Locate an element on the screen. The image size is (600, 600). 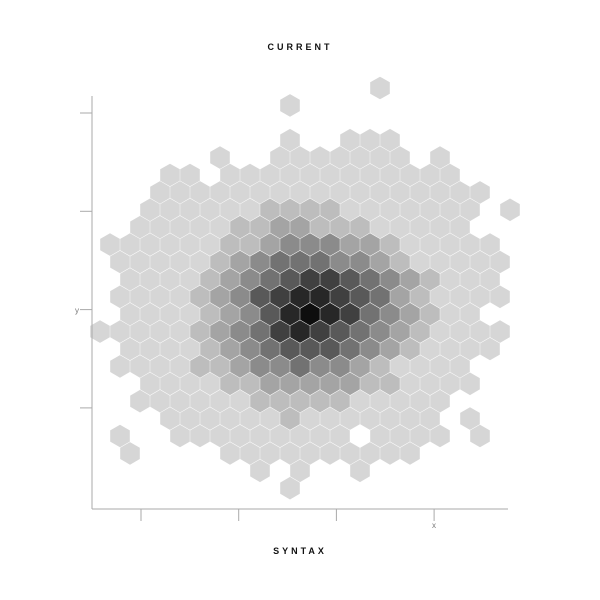
chart-title: CURRENT is located at coordinates (300, 47).